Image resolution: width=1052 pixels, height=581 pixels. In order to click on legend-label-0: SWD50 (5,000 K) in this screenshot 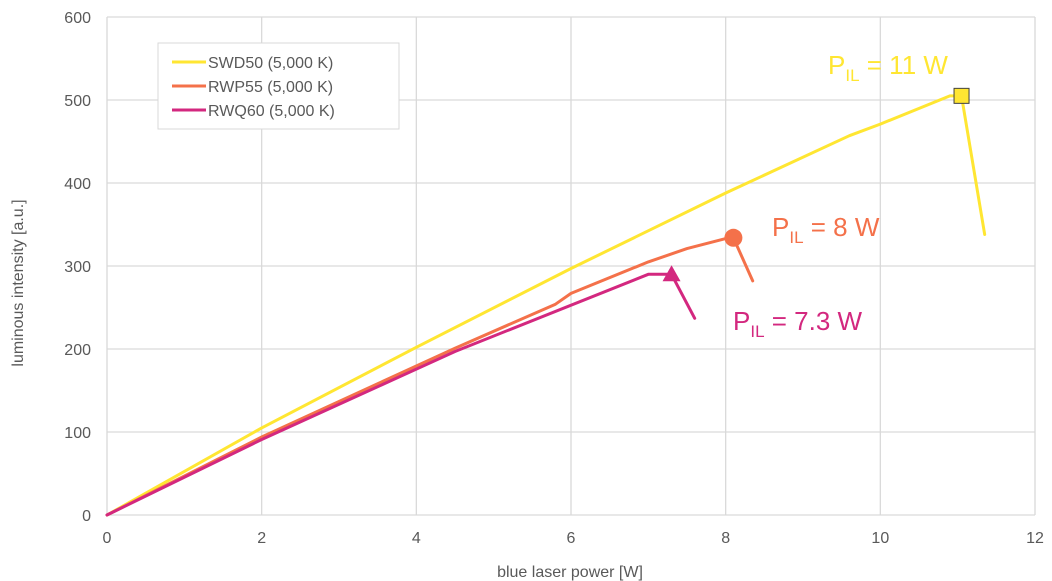, I will do `click(270, 63)`.